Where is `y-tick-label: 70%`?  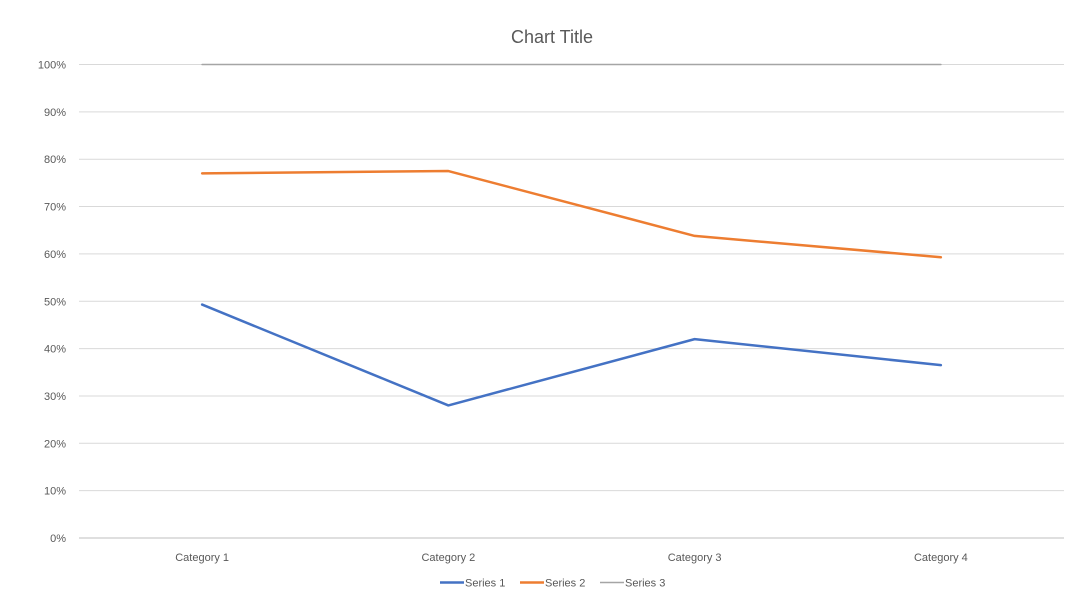 y-tick-label: 70% is located at coordinates (55, 208).